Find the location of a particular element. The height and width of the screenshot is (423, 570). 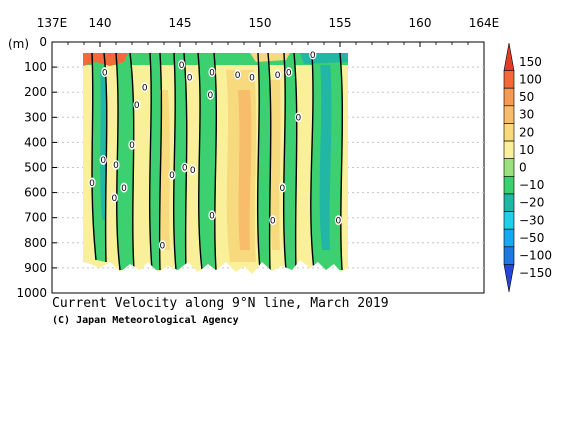

y-axis: 0 100 200 300 400 500 600 700 800 900 1000 is located at coordinates (36, 167).